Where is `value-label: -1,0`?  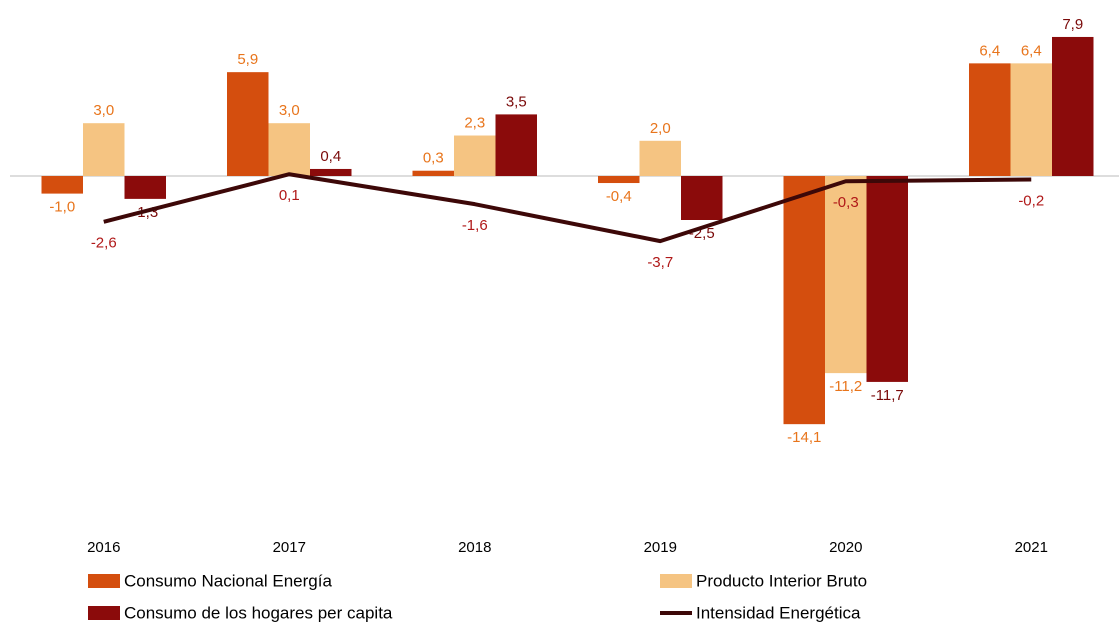
value-label: -1,0 is located at coordinates (62, 207).